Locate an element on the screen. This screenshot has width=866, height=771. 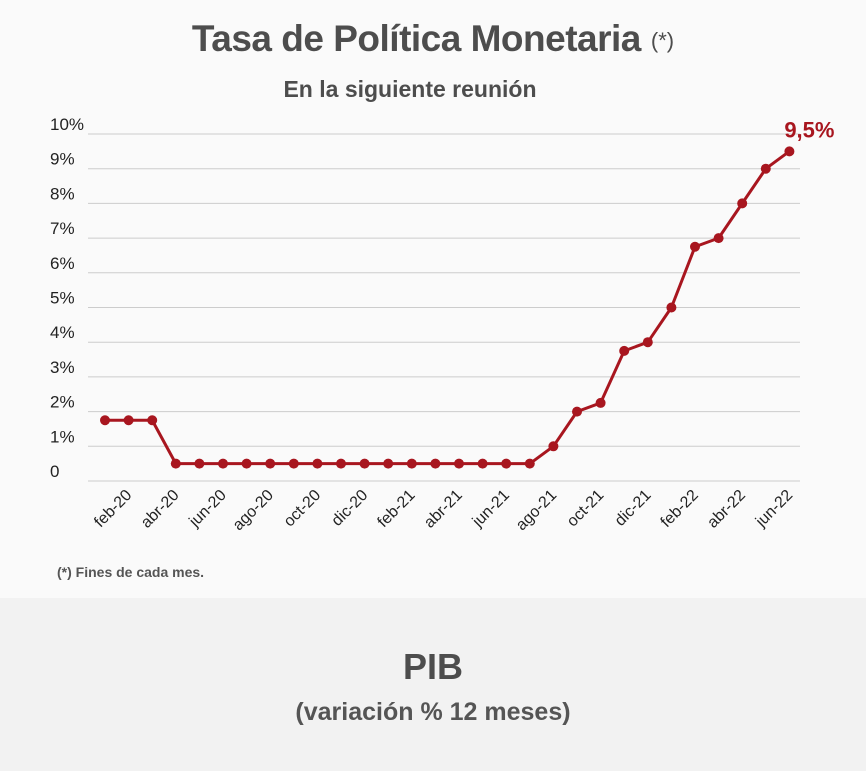
y-tick-label: 0 is located at coordinates (54, 471).